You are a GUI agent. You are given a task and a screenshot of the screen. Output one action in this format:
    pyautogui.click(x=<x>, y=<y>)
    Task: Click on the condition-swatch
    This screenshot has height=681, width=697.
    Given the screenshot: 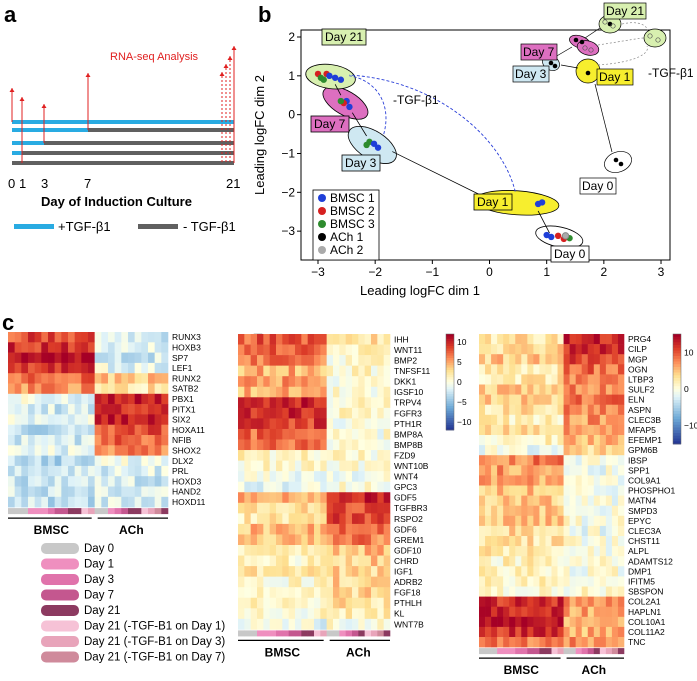 What is the action you would take?
    pyautogui.click(x=60, y=579)
    